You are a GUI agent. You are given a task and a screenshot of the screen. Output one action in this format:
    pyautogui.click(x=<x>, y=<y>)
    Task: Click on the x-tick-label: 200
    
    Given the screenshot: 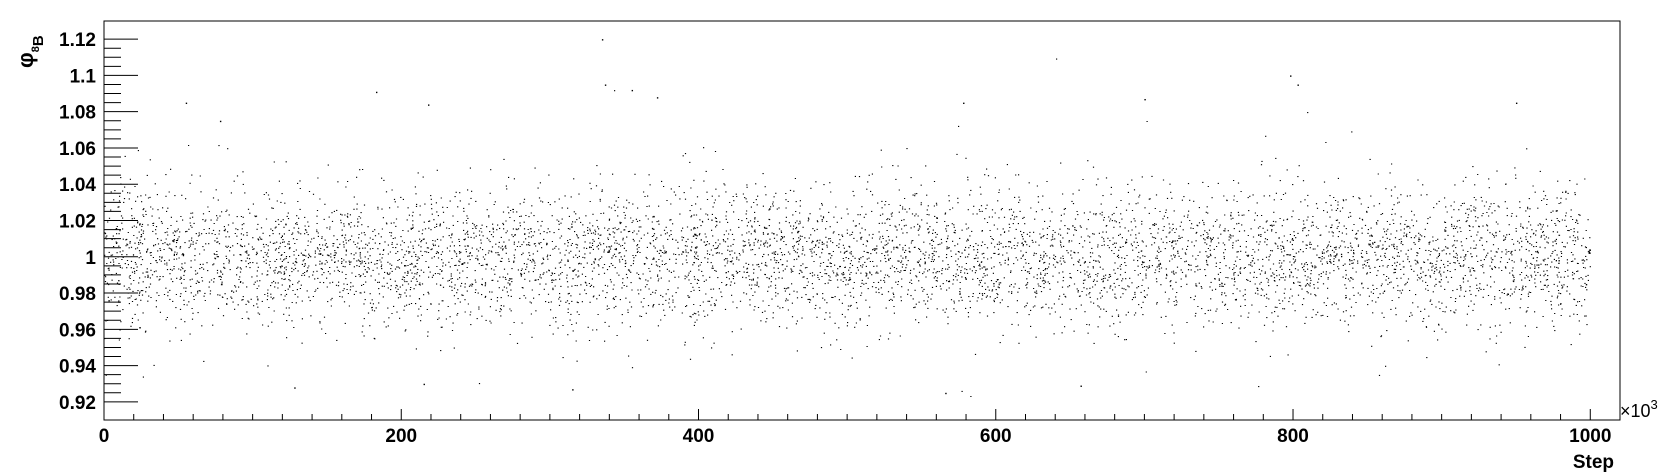 What is the action you would take?
    pyautogui.click(x=401, y=436)
    